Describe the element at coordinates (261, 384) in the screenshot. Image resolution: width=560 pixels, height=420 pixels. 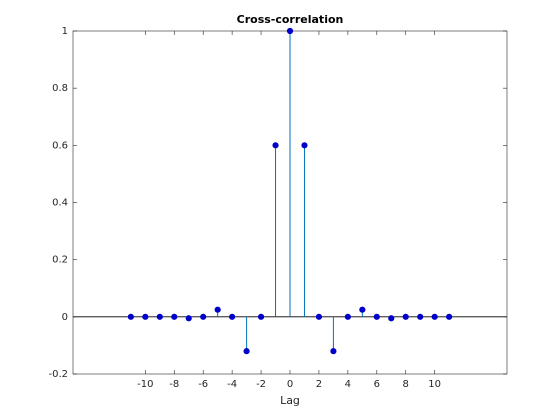
I see `x-tick-label: -2` at that location.